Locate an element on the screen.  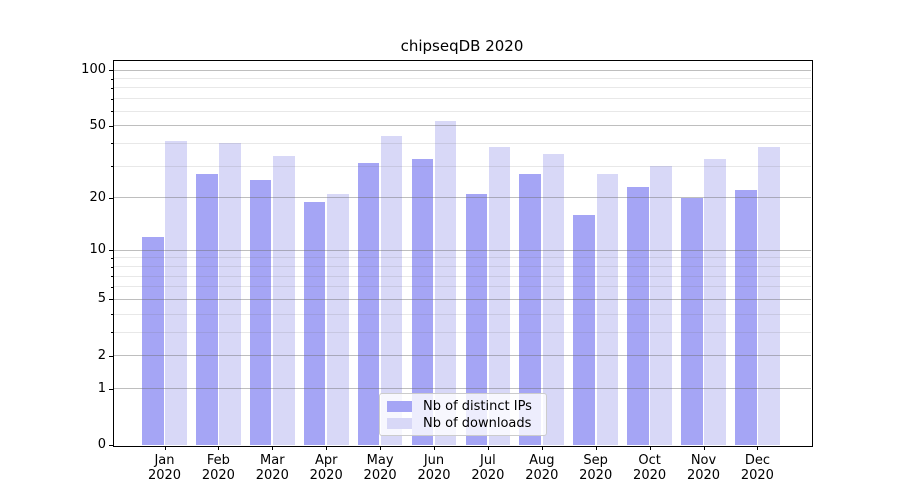
bar-may-distinct-ips is located at coordinates (368, 304).